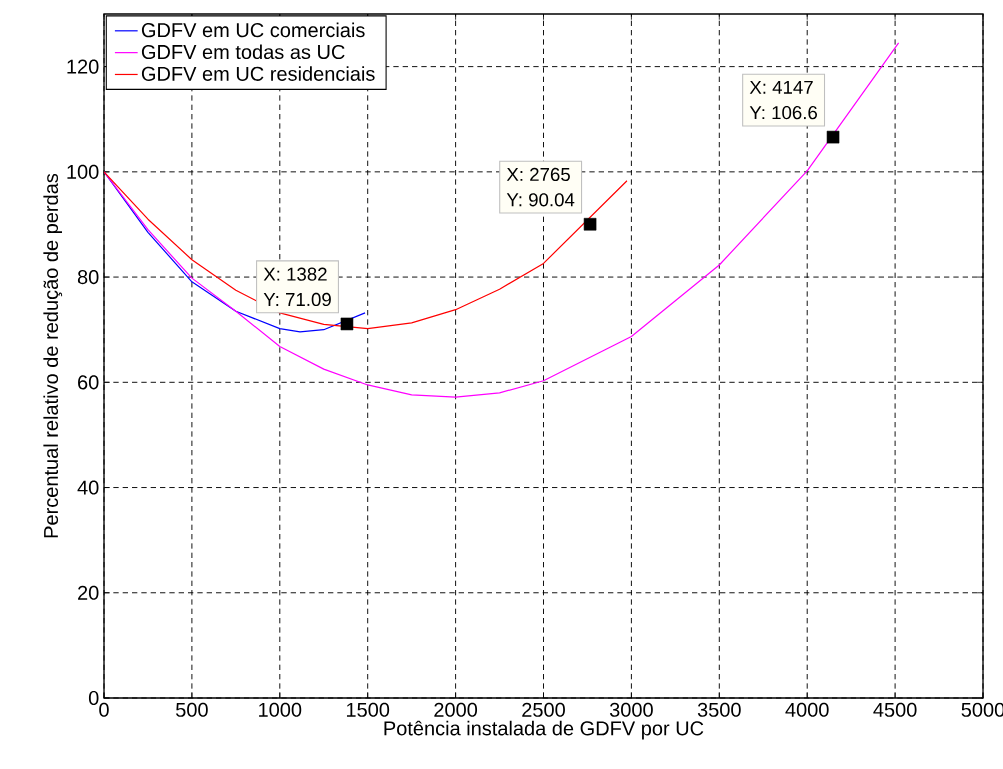  What do you see at coordinates (88, 592) in the screenshot?
I see `y-tick-label: 20` at bounding box center [88, 592].